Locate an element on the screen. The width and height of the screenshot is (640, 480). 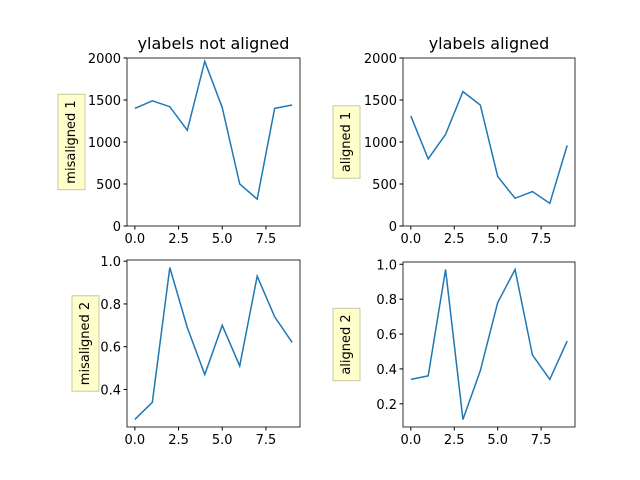
y-label: misaligned 2 is located at coordinates (85, 343).